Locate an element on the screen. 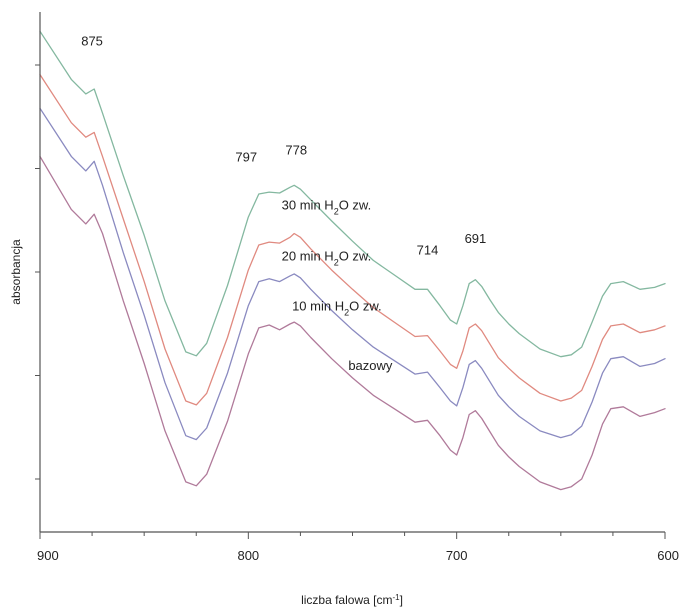  y-ticks is located at coordinates (37, 272).